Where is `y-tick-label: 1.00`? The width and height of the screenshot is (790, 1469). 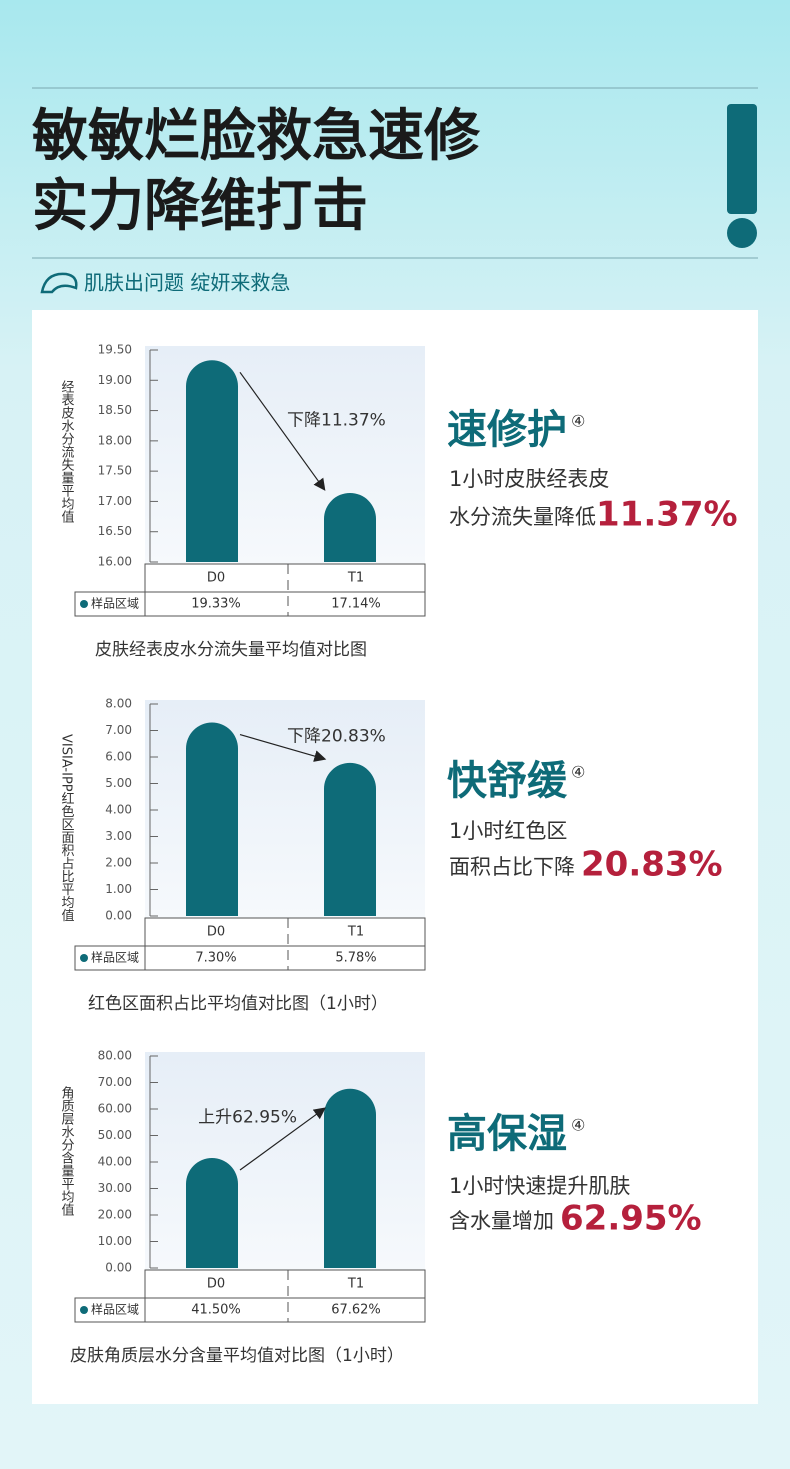 y-tick-label: 1.00 is located at coordinates (118, 889).